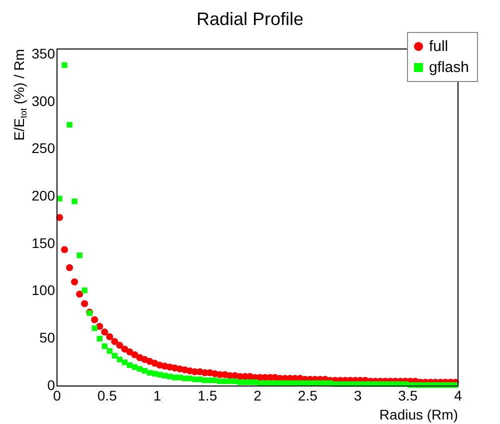 The image size is (500, 424). Describe the element at coordinates (418, 414) in the screenshot. I see `x-axis-title: Radius (Rm)` at that location.